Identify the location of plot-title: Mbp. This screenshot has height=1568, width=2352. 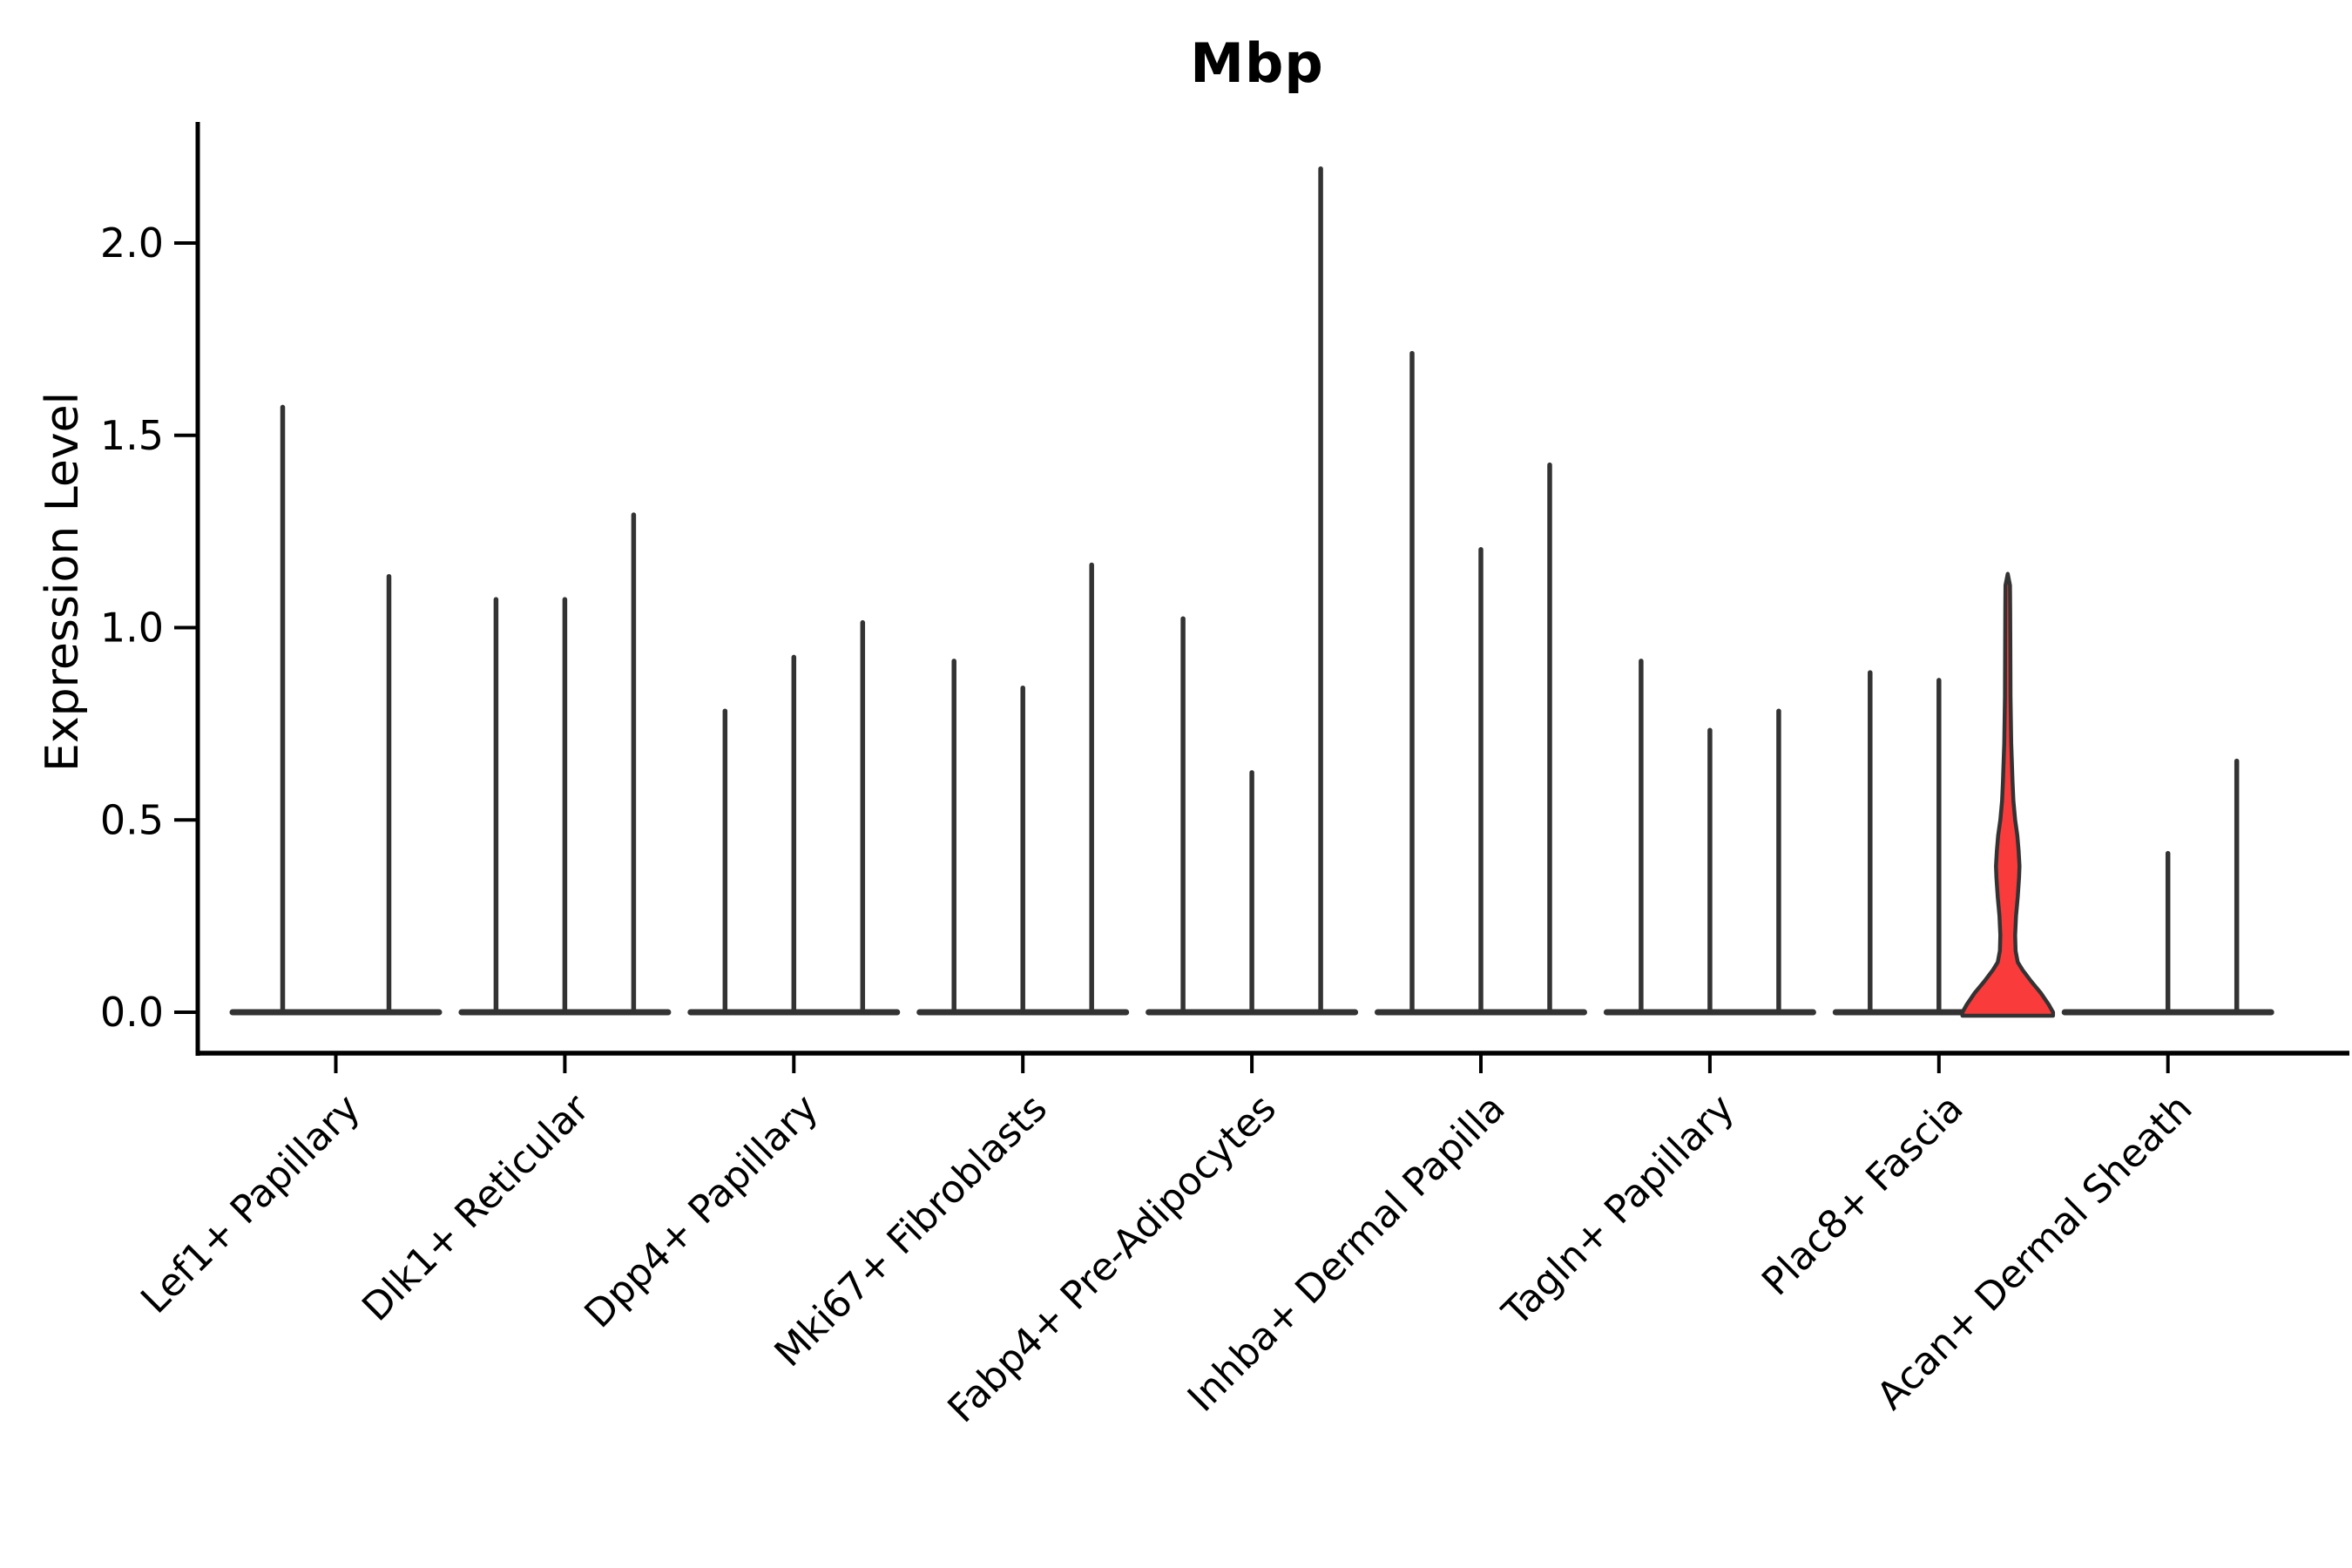
(1257, 63).